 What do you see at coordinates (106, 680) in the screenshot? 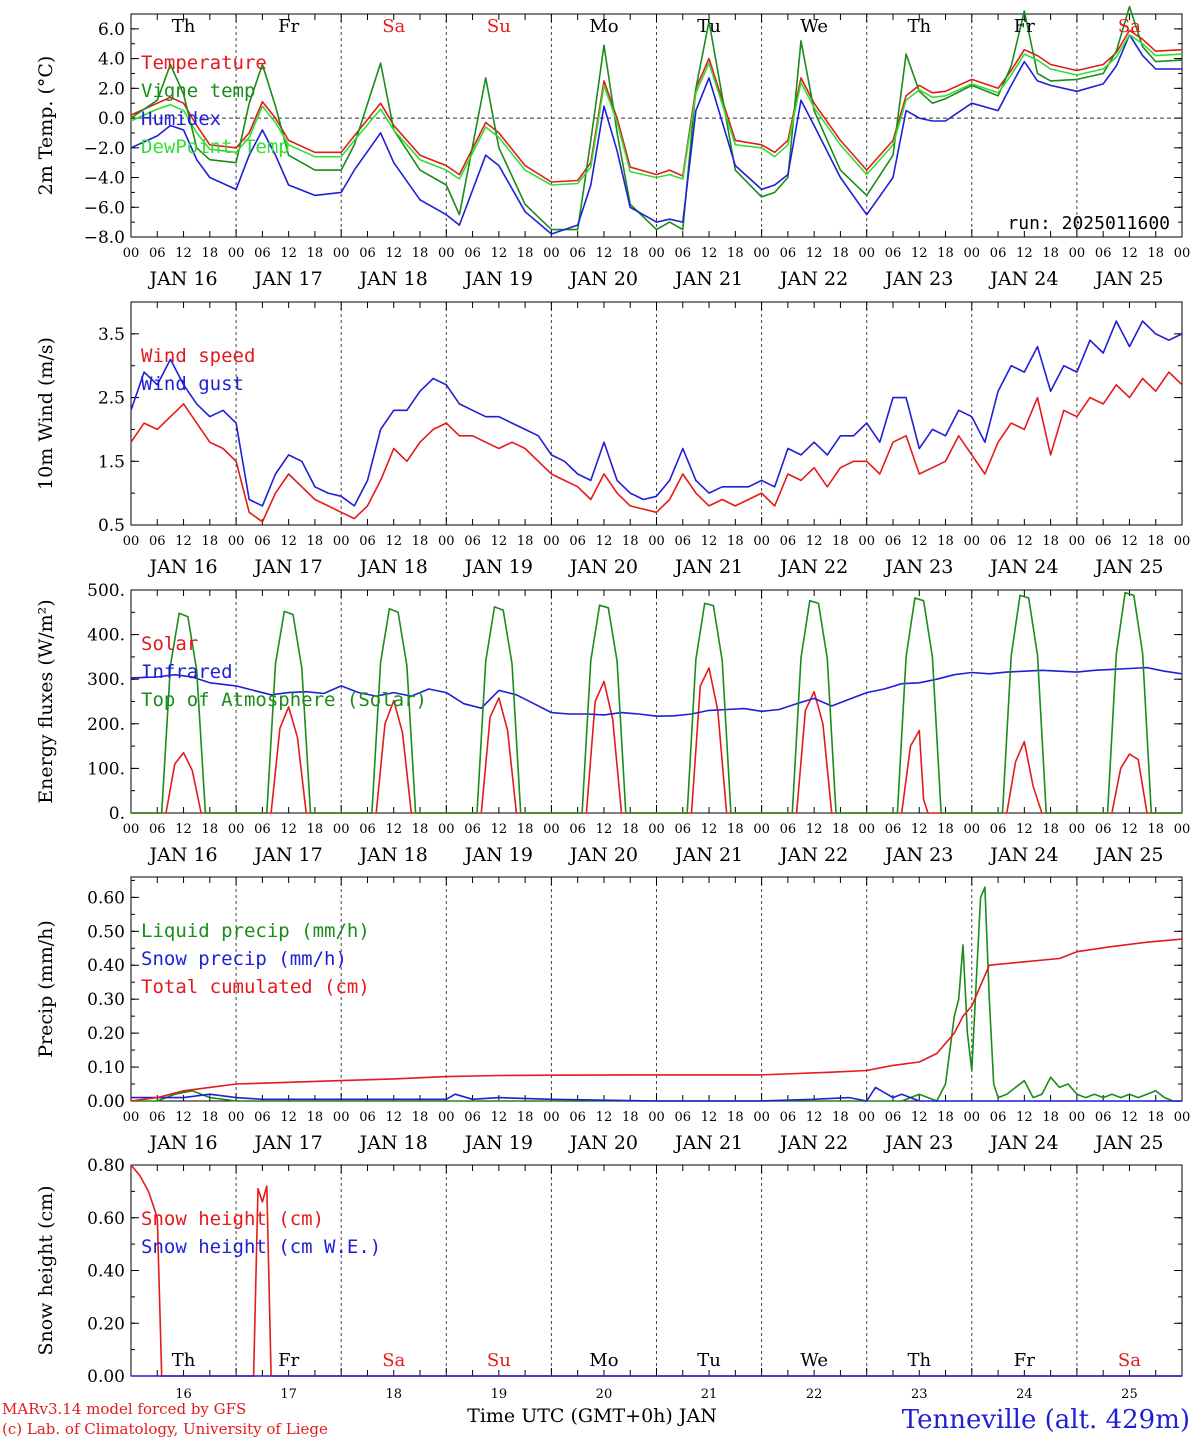
I see `y-tick-label: 300.` at bounding box center [106, 680].